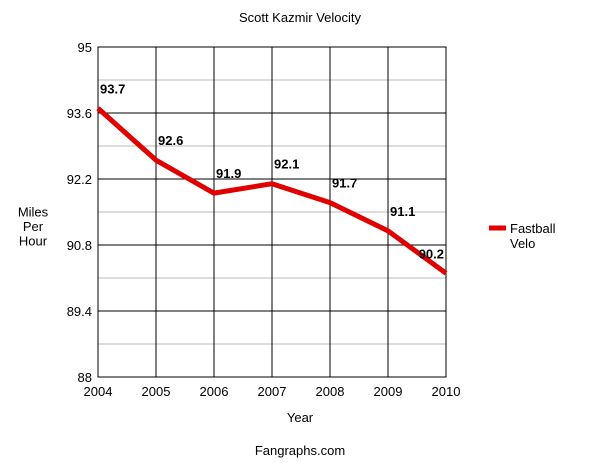 This screenshot has width=600, height=463. I want to click on x-tick-label: 2010, so click(446, 391).